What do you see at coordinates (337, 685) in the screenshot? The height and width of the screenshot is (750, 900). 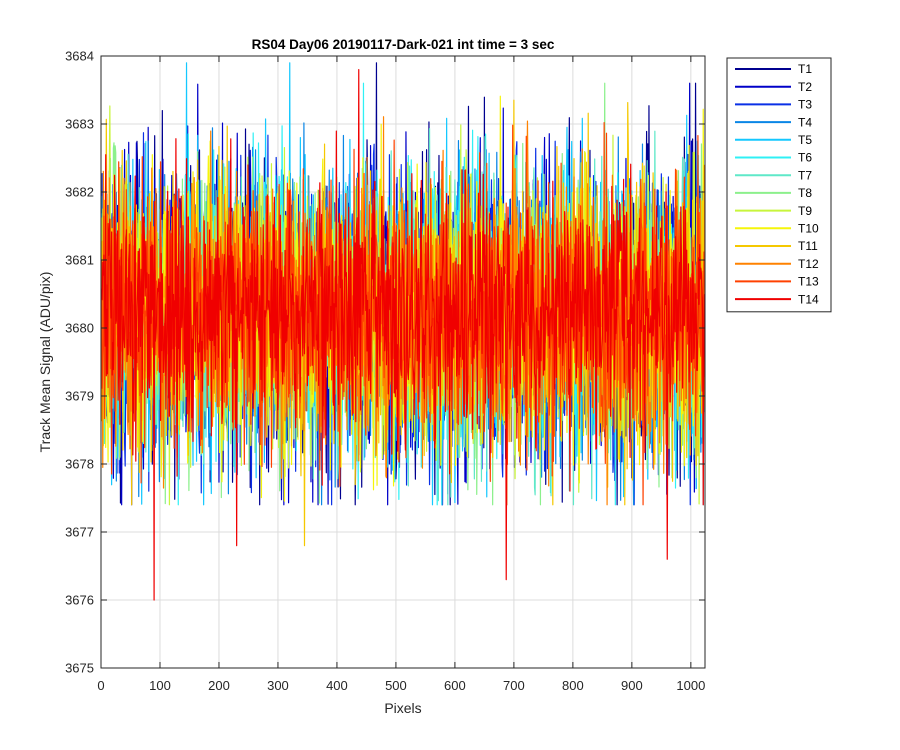 I see `x-tick-label: 400` at bounding box center [337, 685].